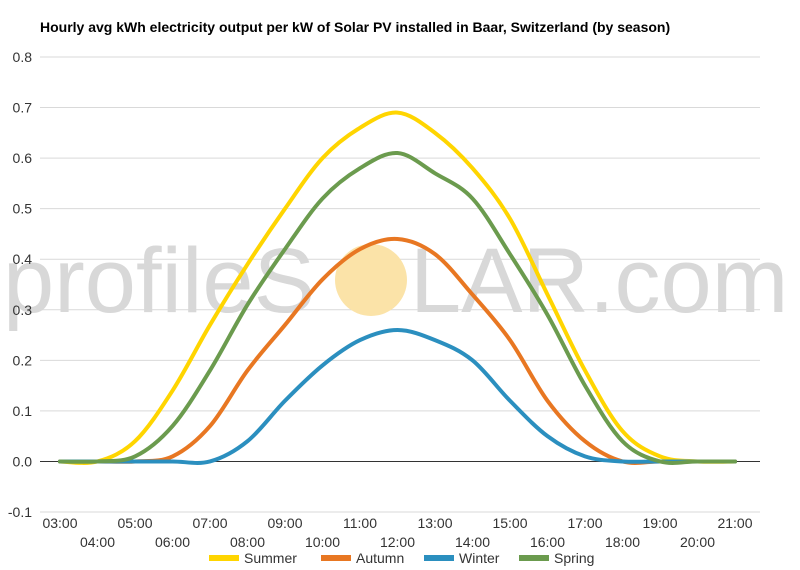 The width and height of the screenshot is (800, 570). I want to click on y-tick-label: 0.5, so click(23, 209).